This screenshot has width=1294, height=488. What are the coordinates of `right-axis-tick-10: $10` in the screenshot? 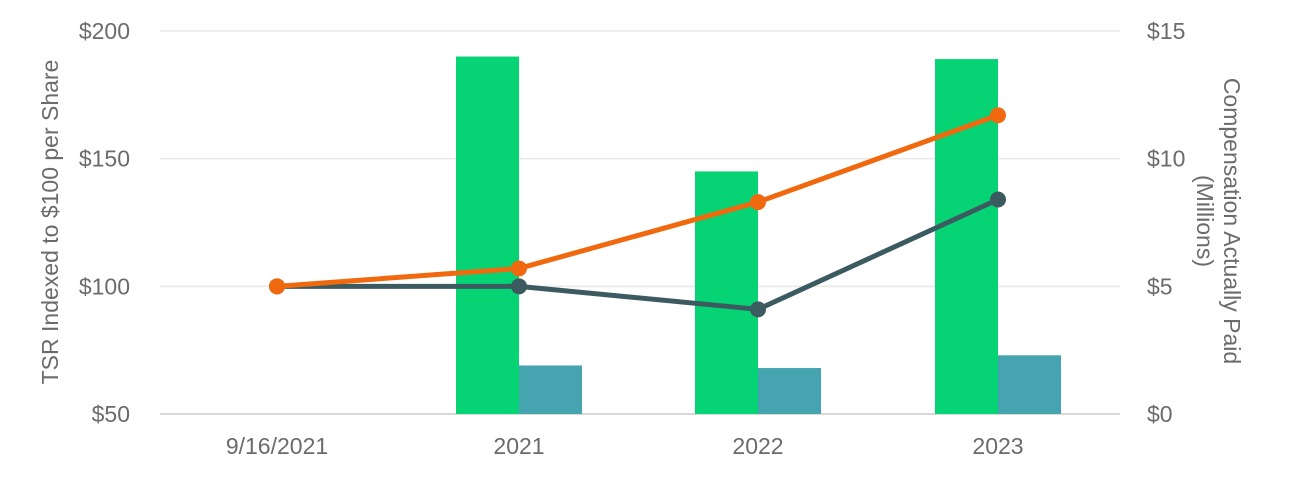 It's located at (1166, 159).